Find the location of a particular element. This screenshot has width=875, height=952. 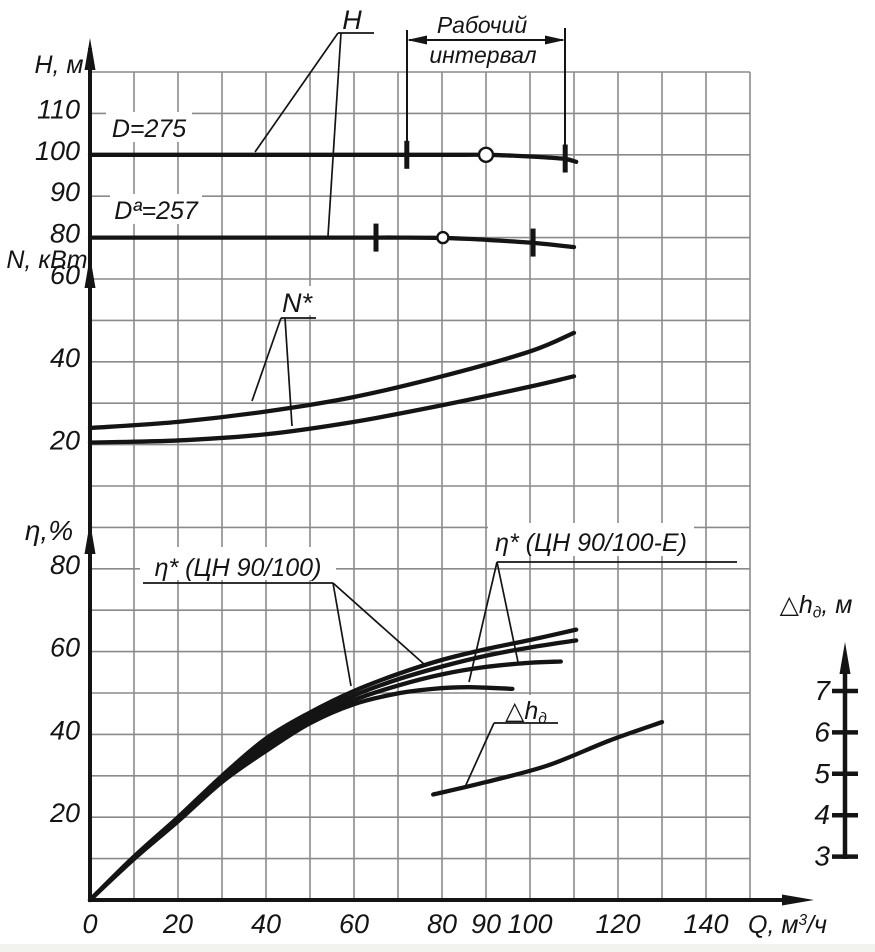

x-axis-arrow is located at coordinates (798, 900).